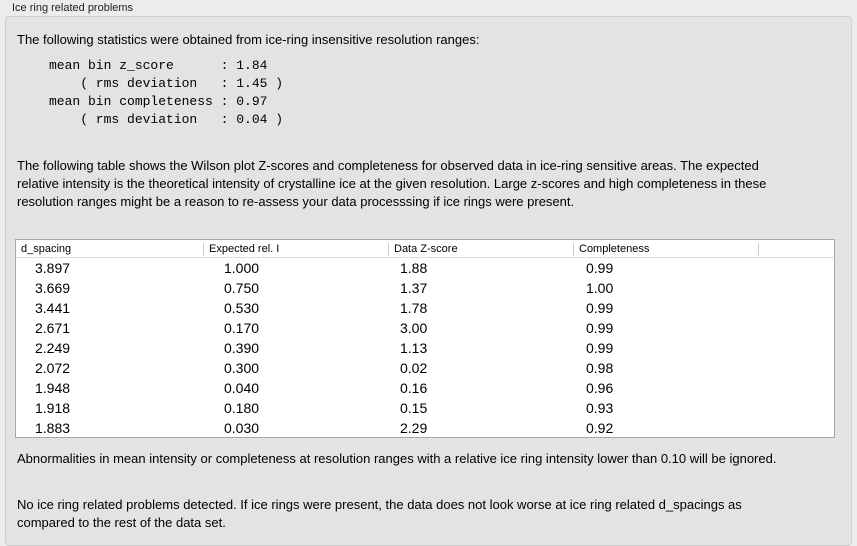 The width and height of the screenshot is (857, 546). Describe the element at coordinates (46, 249) in the screenshot. I see `column-header: d_spacing` at that location.